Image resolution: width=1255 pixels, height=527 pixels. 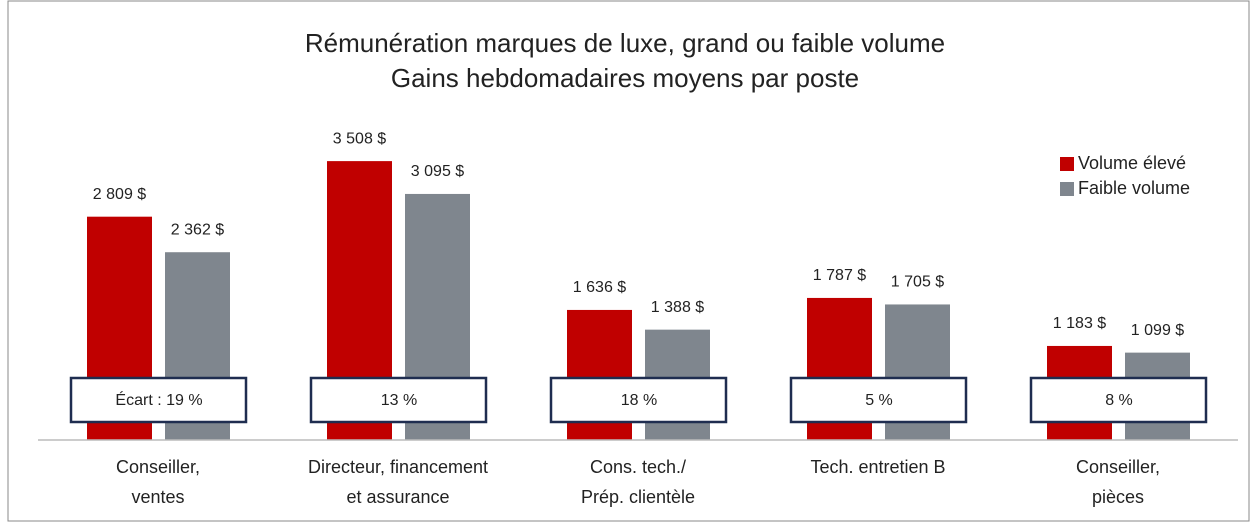 What do you see at coordinates (398, 467) in the screenshot?
I see `x-tick-label: Directeur, financement` at bounding box center [398, 467].